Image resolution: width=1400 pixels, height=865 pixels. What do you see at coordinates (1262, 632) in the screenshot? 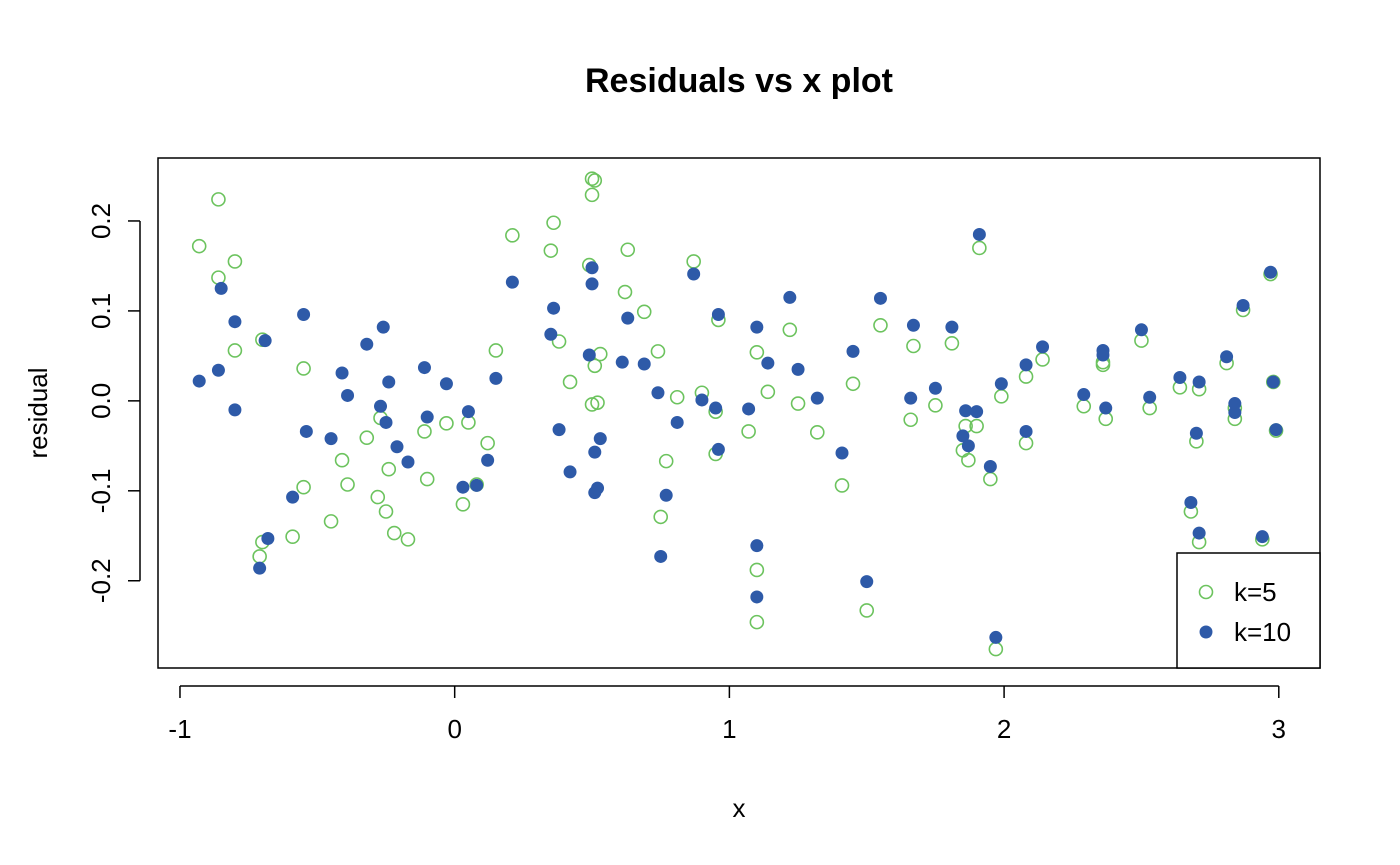
I see `legend-label-k10: k=10` at bounding box center [1262, 632].